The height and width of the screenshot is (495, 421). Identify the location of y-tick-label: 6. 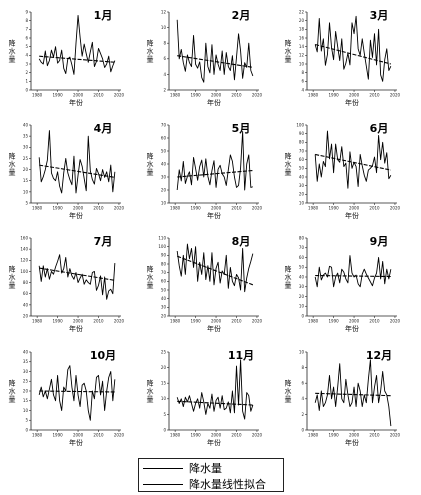
(164, 58).